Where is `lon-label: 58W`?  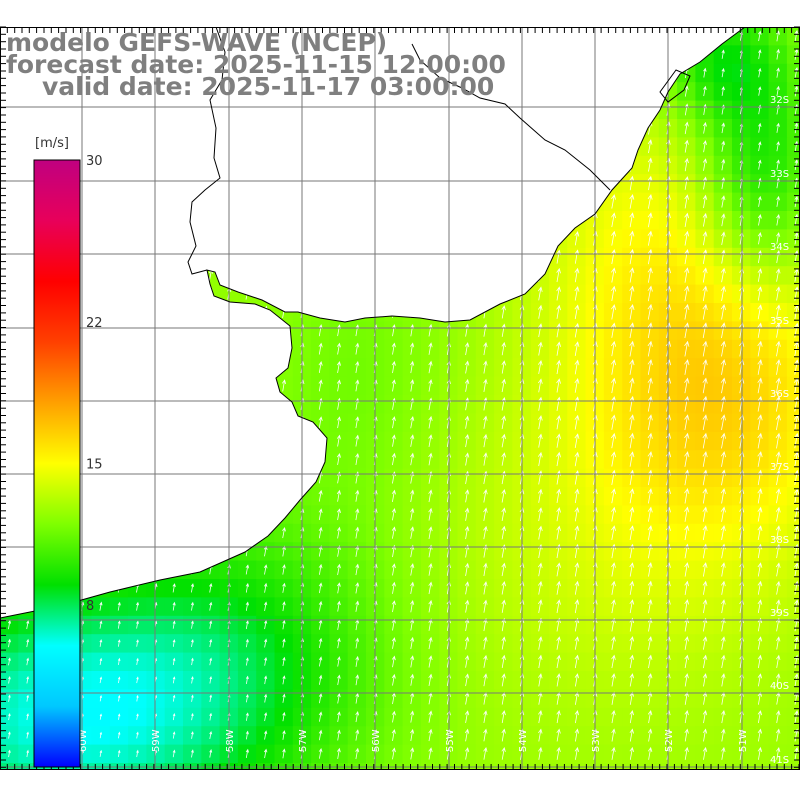
lon-label: 58W is located at coordinates (230, 740).